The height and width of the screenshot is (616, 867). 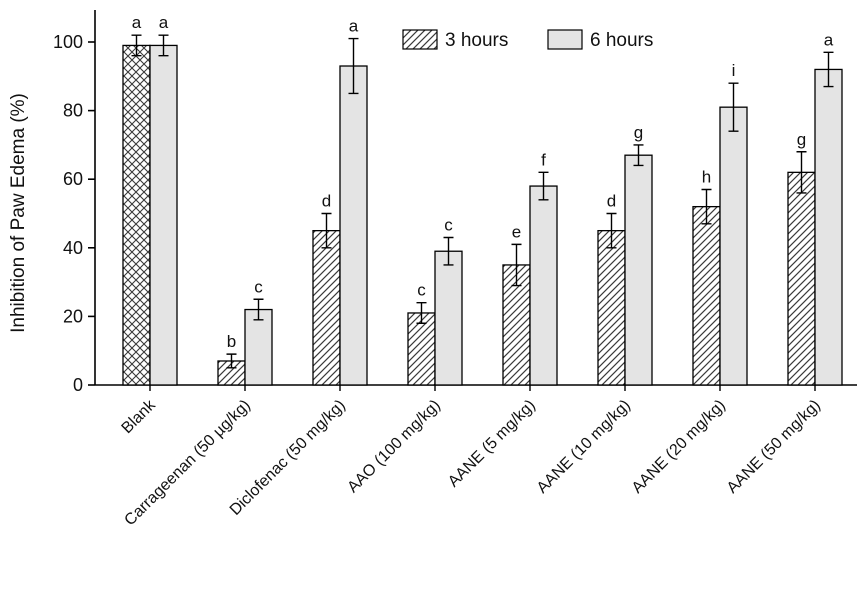 I want to click on legend-label-3-hours: 3 hours, so click(x=476, y=40).